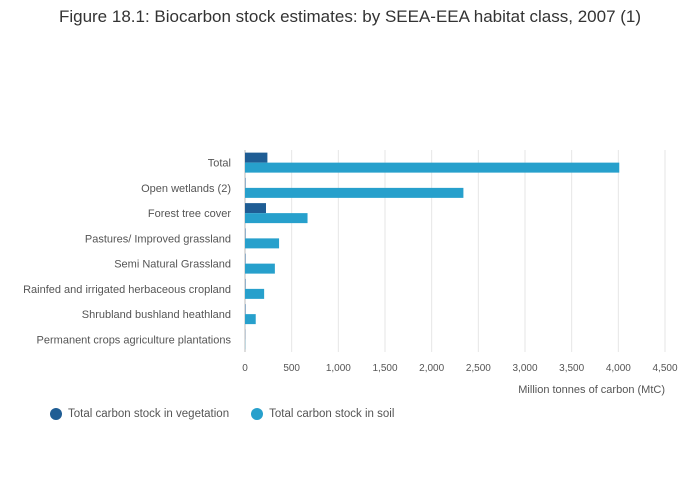  What do you see at coordinates (156, 315) in the screenshot?
I see `category-label: Shrubland bushland heathland` at bounding box center [156, 315].